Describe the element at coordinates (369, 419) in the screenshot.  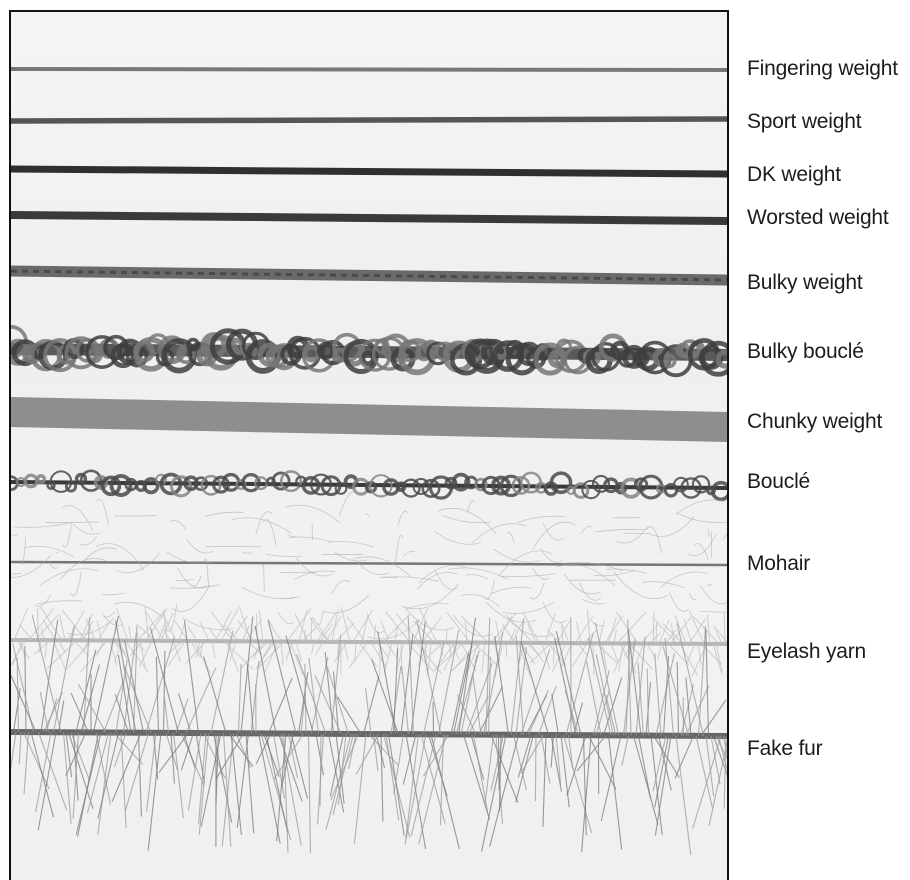
I see `yarn-chunky` at that location.